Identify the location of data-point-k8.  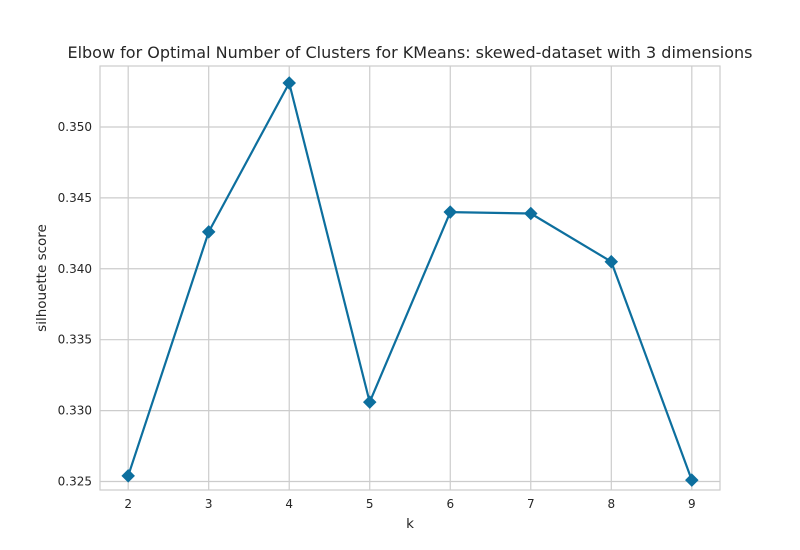
(611, 261).